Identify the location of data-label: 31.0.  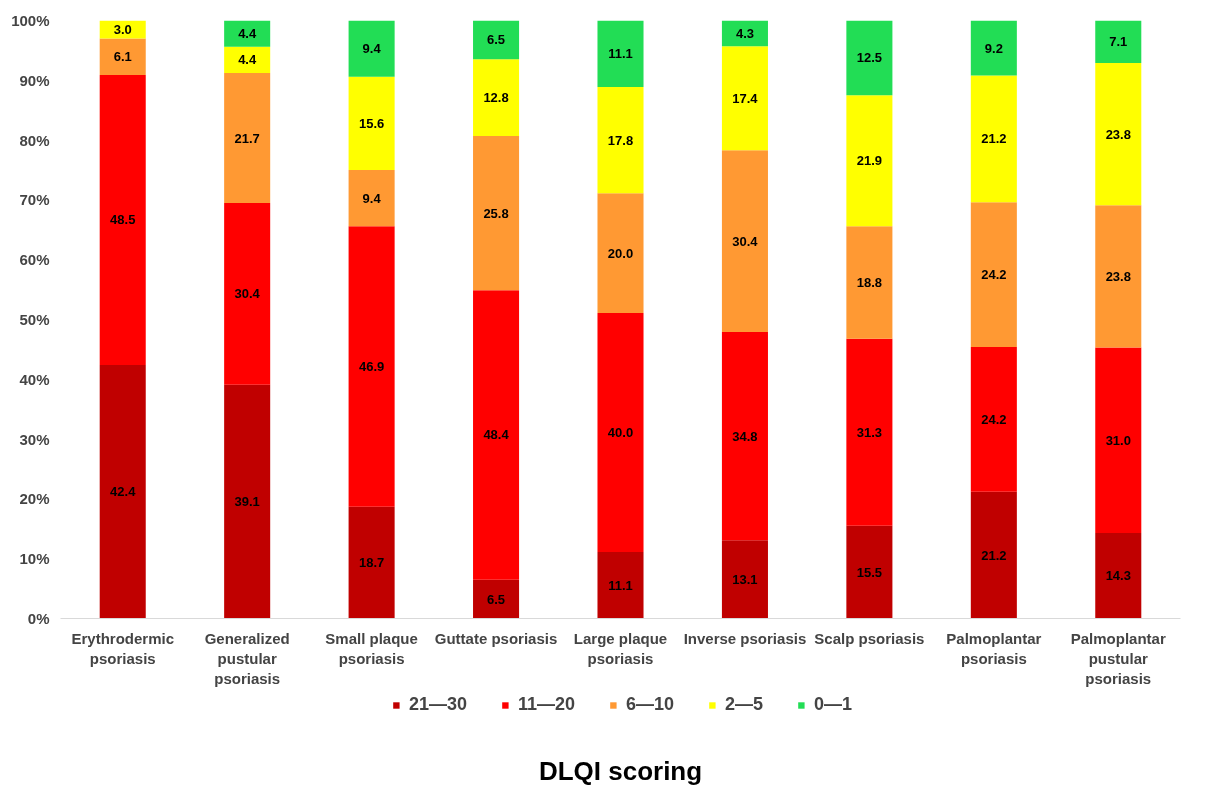
(1118, 440).